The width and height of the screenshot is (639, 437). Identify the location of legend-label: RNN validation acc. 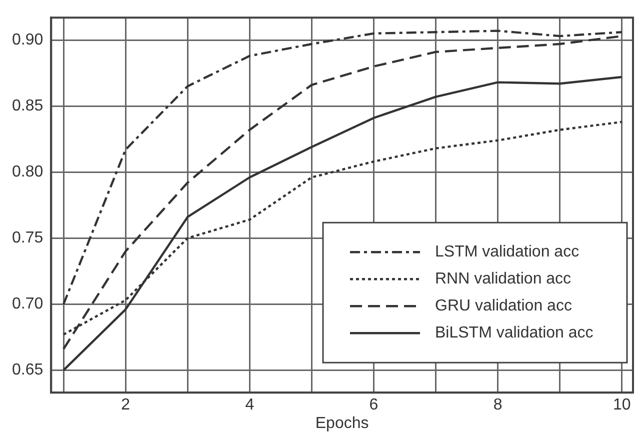
(503, 279).